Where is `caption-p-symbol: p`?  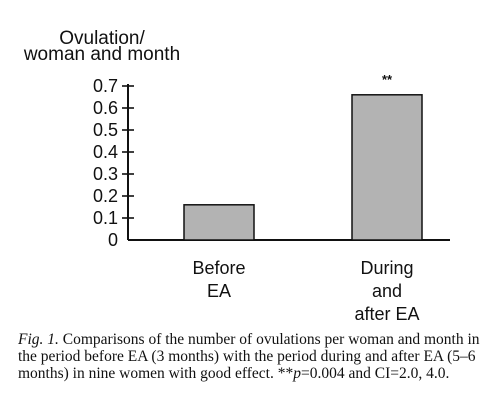 caption-p-symbol: p is located at coordinates (297, 373).